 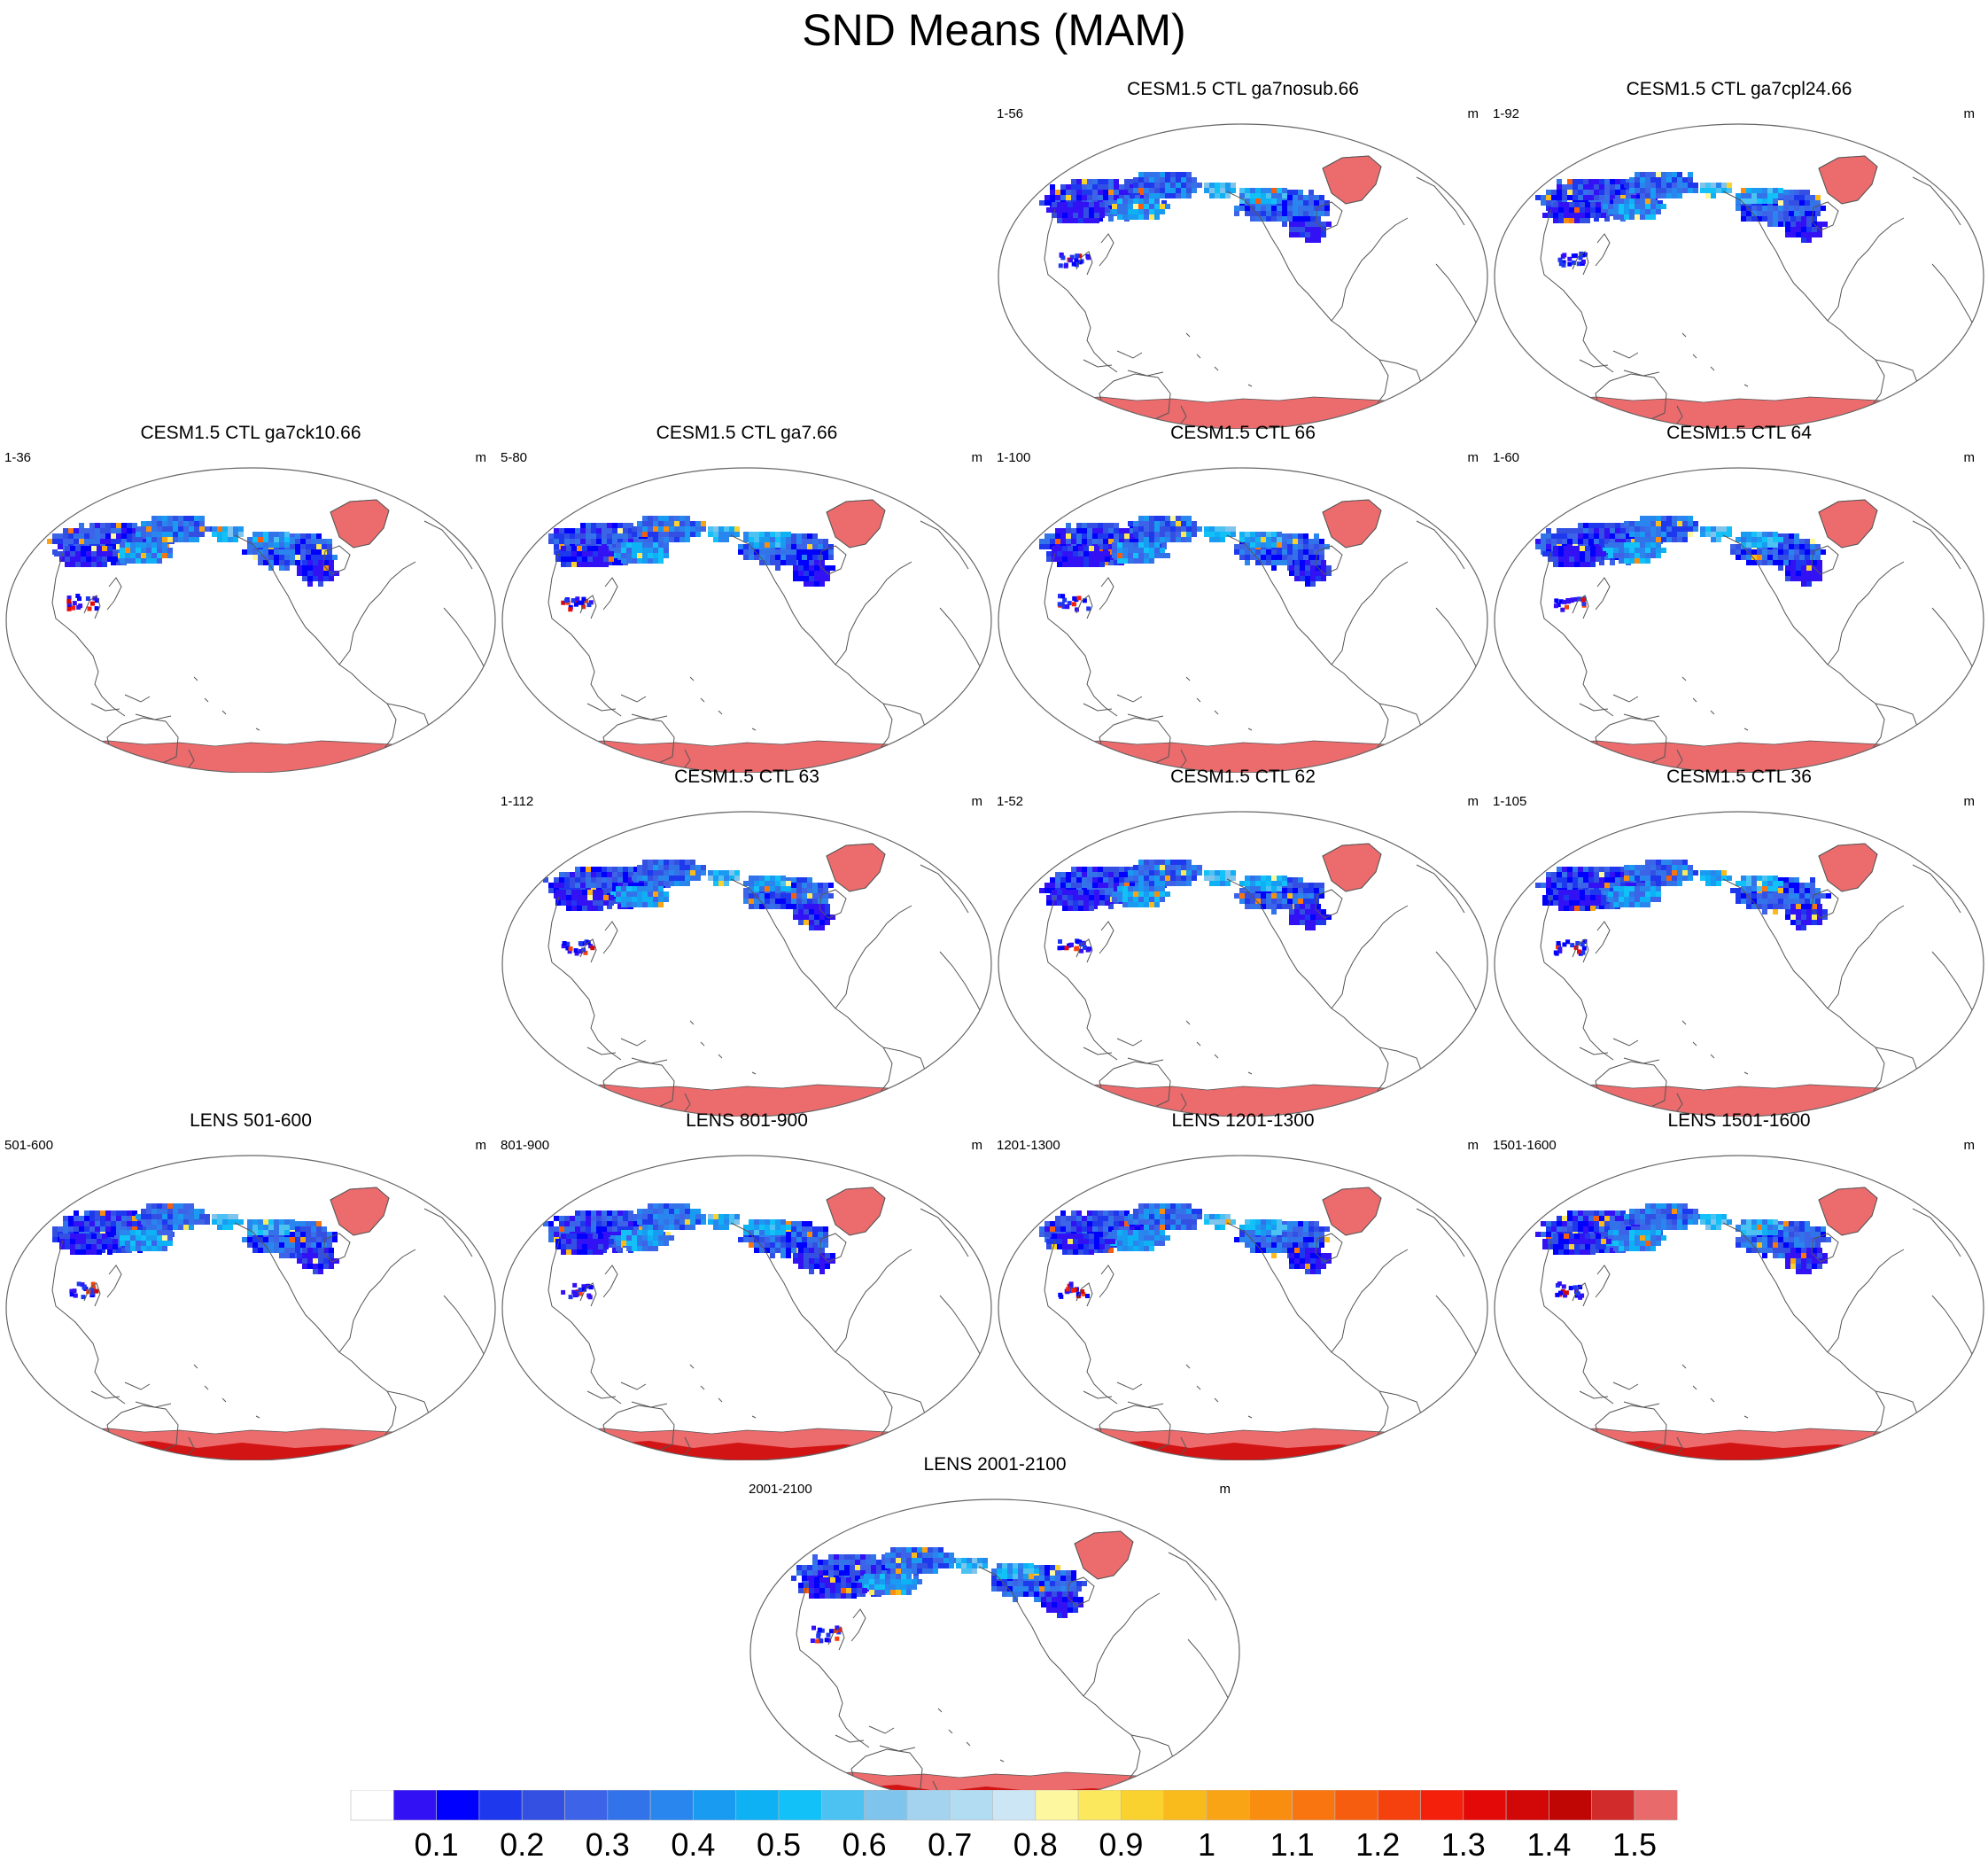 I want to click on panel-units-label: m, so click(x=977, y=1145).